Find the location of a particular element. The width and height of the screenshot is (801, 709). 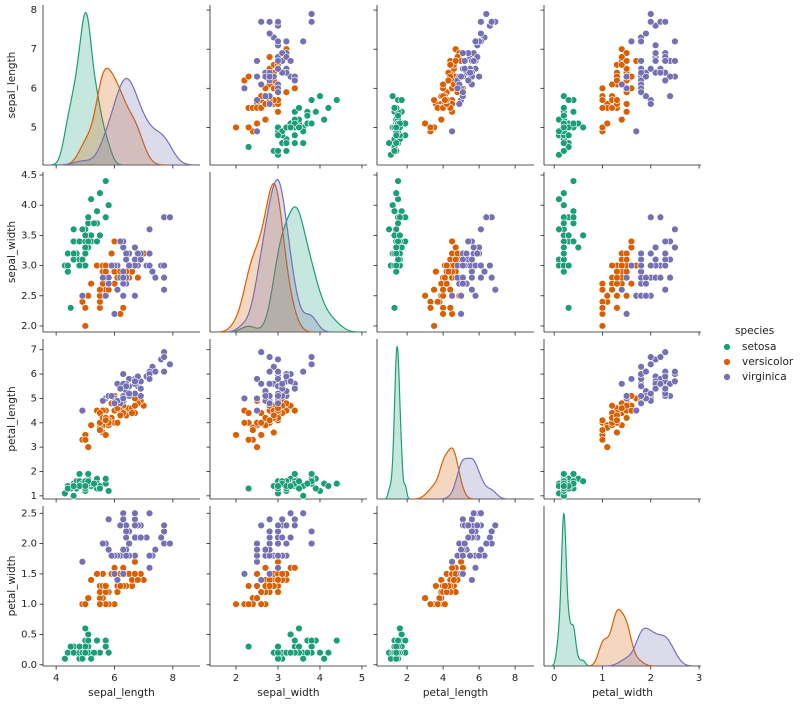

panel: 4 6 8 0.0 0.5 1.0 1.5 2.0 2.5 is located at coordinates (110, 595).